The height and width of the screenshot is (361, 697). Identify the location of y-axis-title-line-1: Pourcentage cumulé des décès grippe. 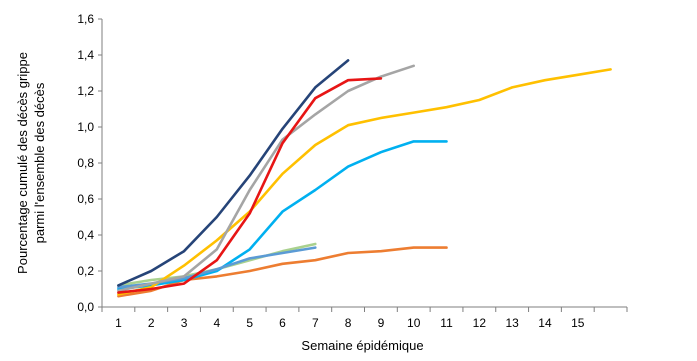
(22, 163).